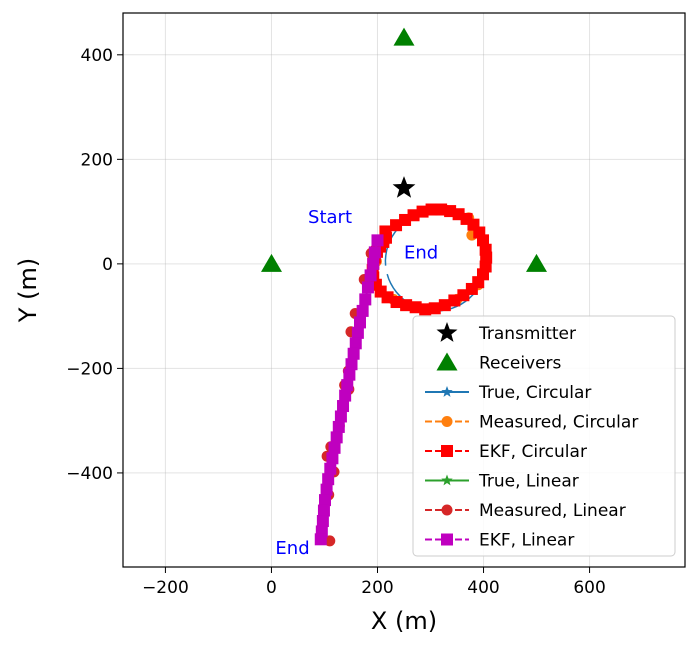 This screenshot has width=697, height=649. What do you see at coordinates (534, 393) in the screenshot?
I see `legend-label: True, Circular` at bounding box center [534, 393].